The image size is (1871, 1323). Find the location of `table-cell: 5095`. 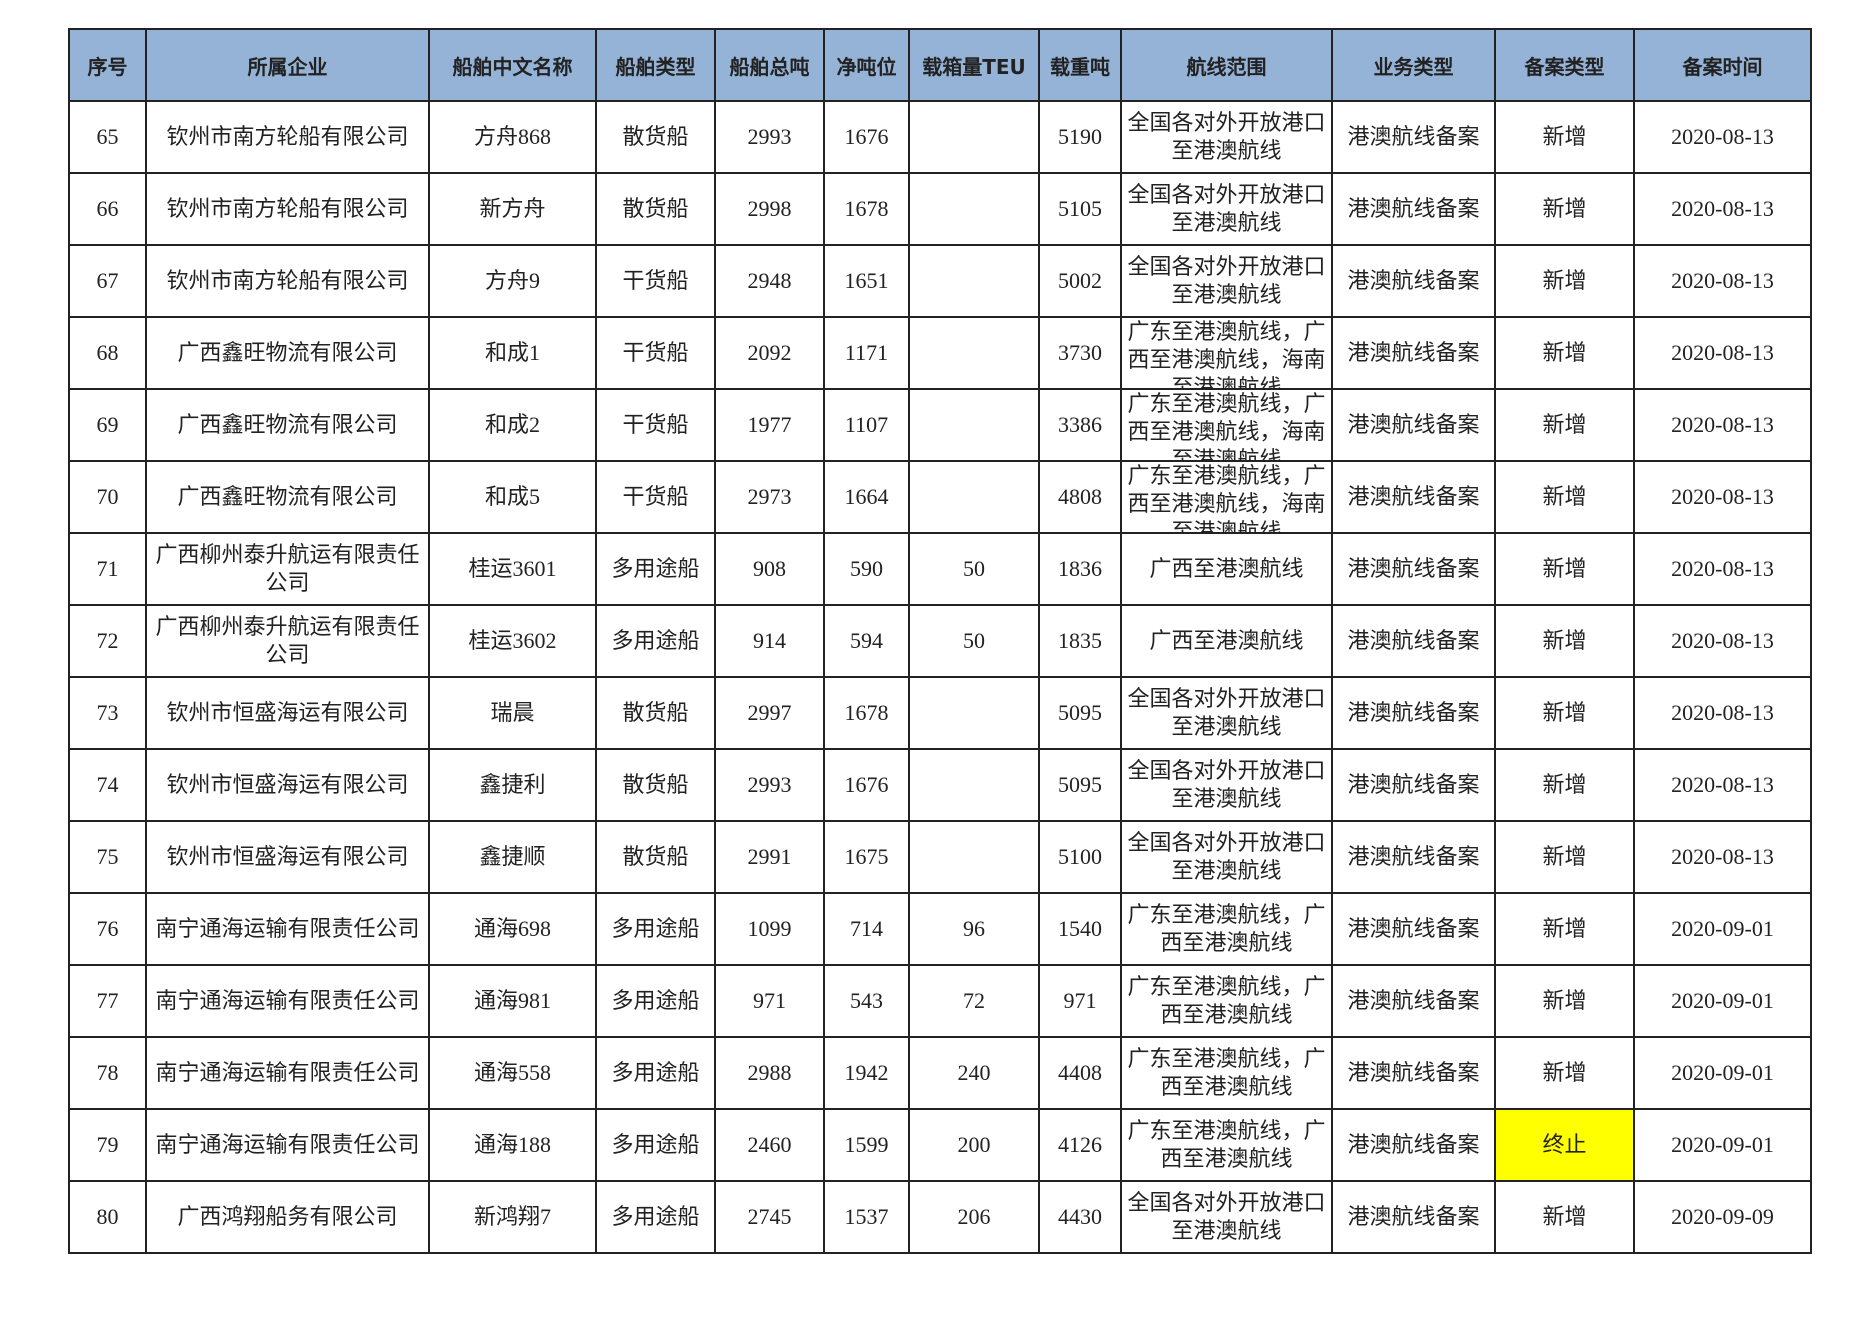

table-cell: 5095 is located at coordinates (1080, 785).